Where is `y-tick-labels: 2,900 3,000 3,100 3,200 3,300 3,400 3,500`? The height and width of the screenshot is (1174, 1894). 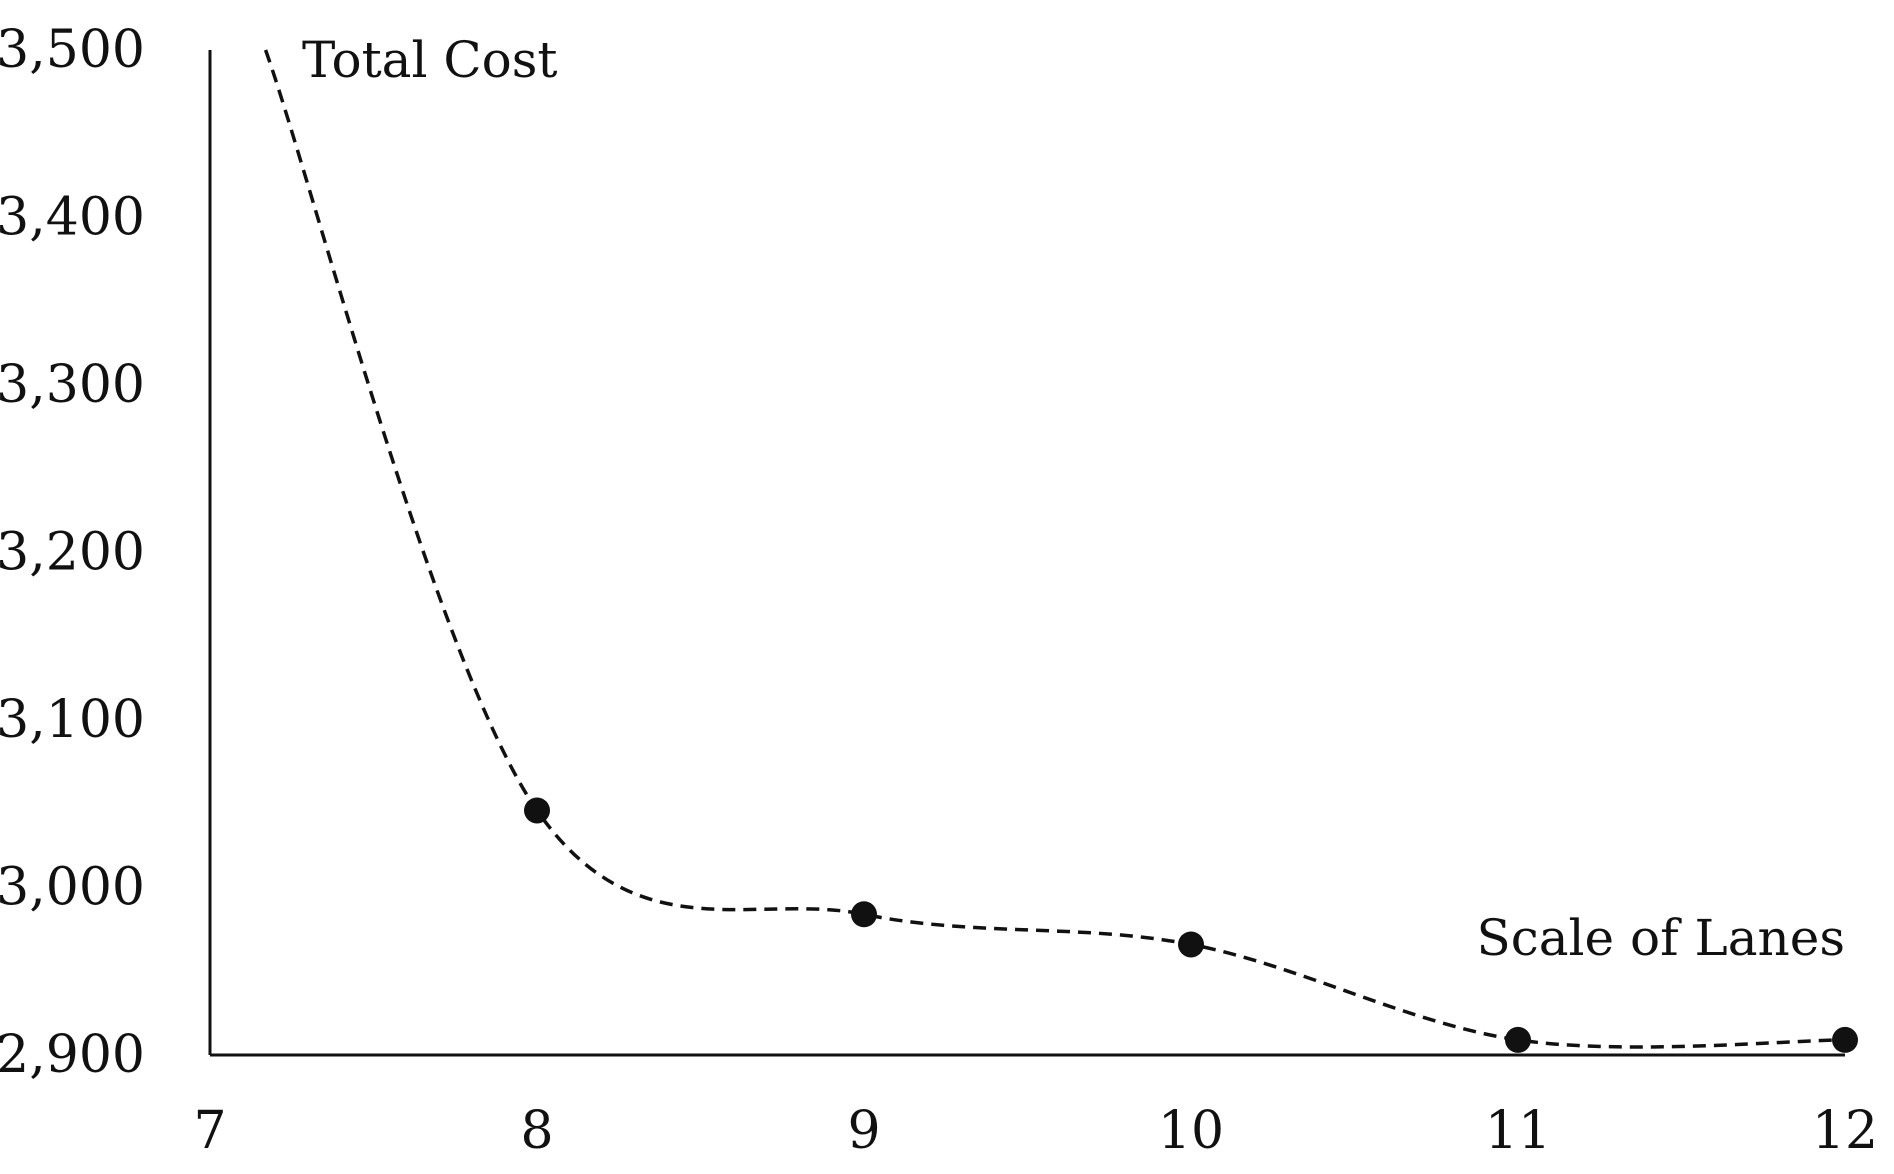 y-tick-labels: 2,900 3,000 3,100 3,200 3,300 3,400 3,500 is located at coordinates (72, 552).